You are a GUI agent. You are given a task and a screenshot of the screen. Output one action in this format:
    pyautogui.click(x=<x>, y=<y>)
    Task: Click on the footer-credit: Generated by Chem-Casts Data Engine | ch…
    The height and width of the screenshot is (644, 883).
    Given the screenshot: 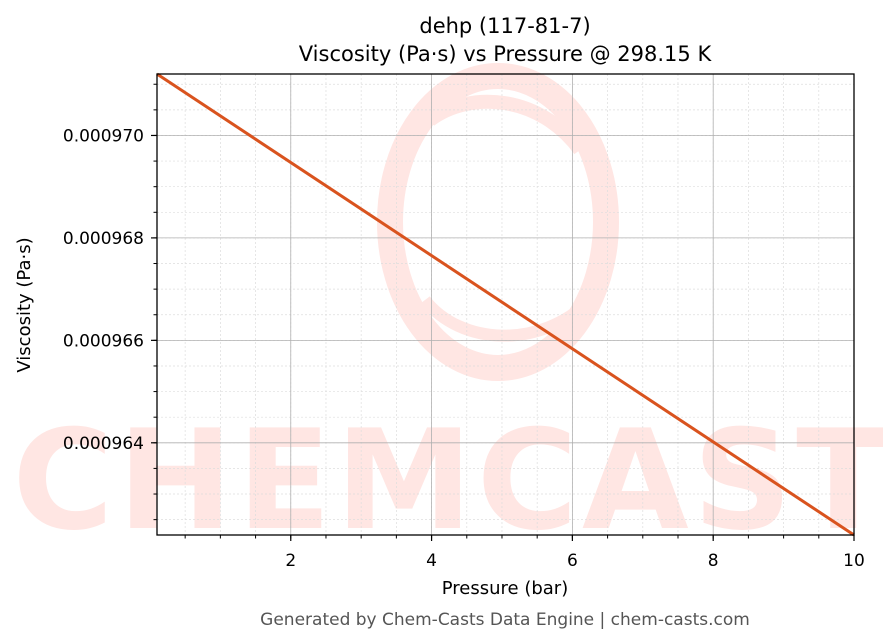 What is the action you would take?
    pyautogui.click(x=505, y=620)
    